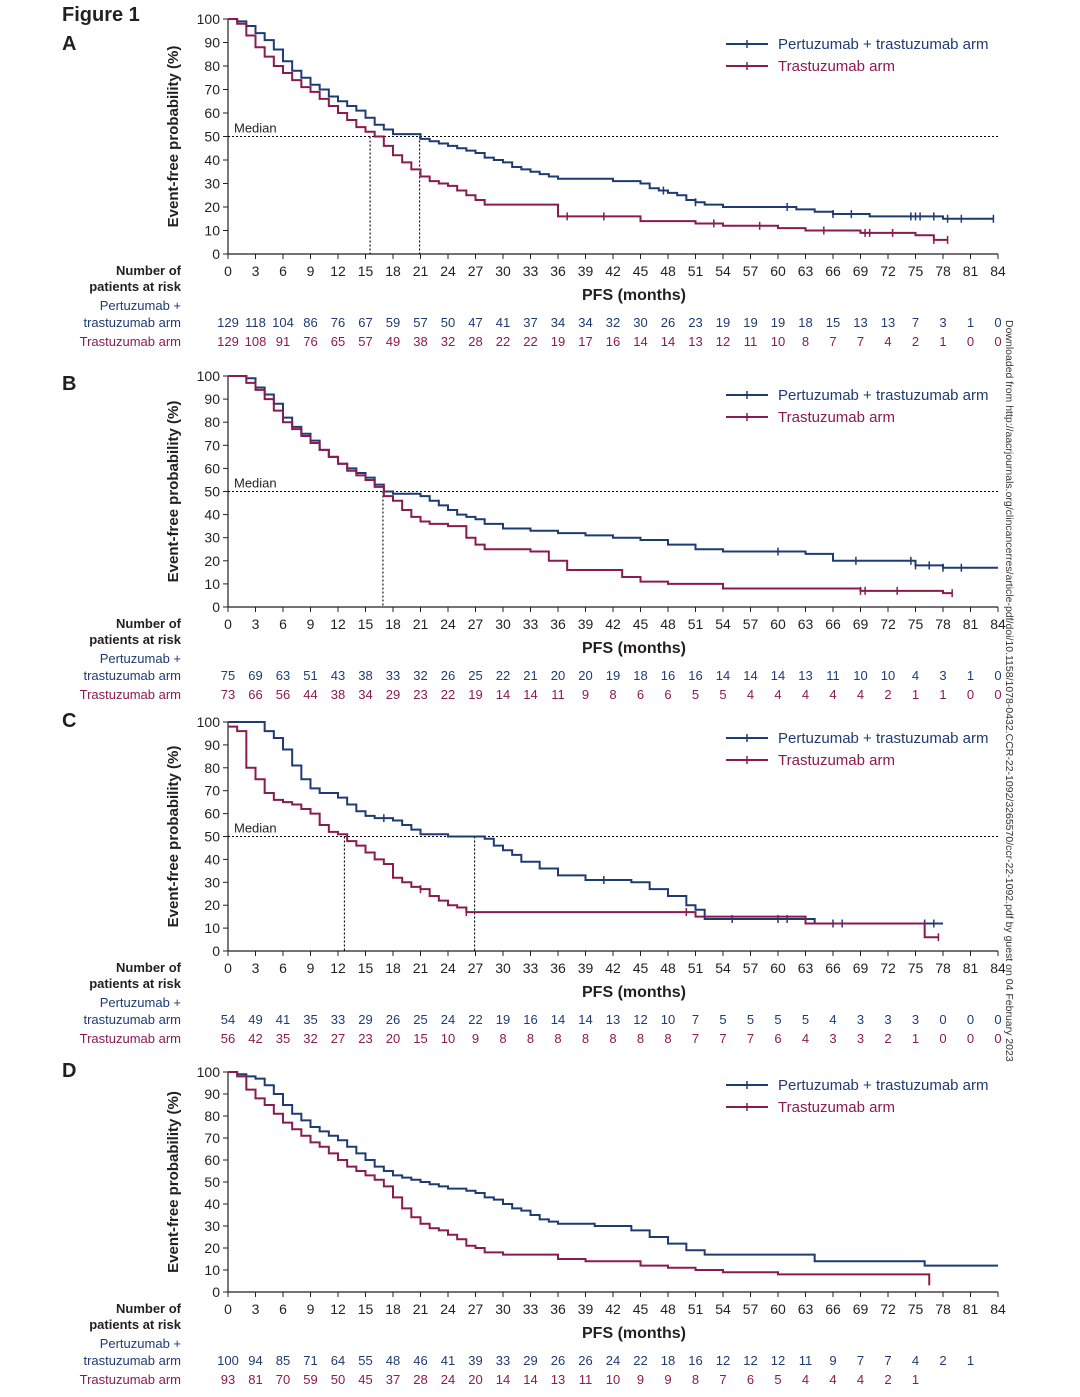 The image size is (1080, 1397). Describe the element at coordinates (212, 928) in the screenshot. I see `y-tick-label: 10` at that location.